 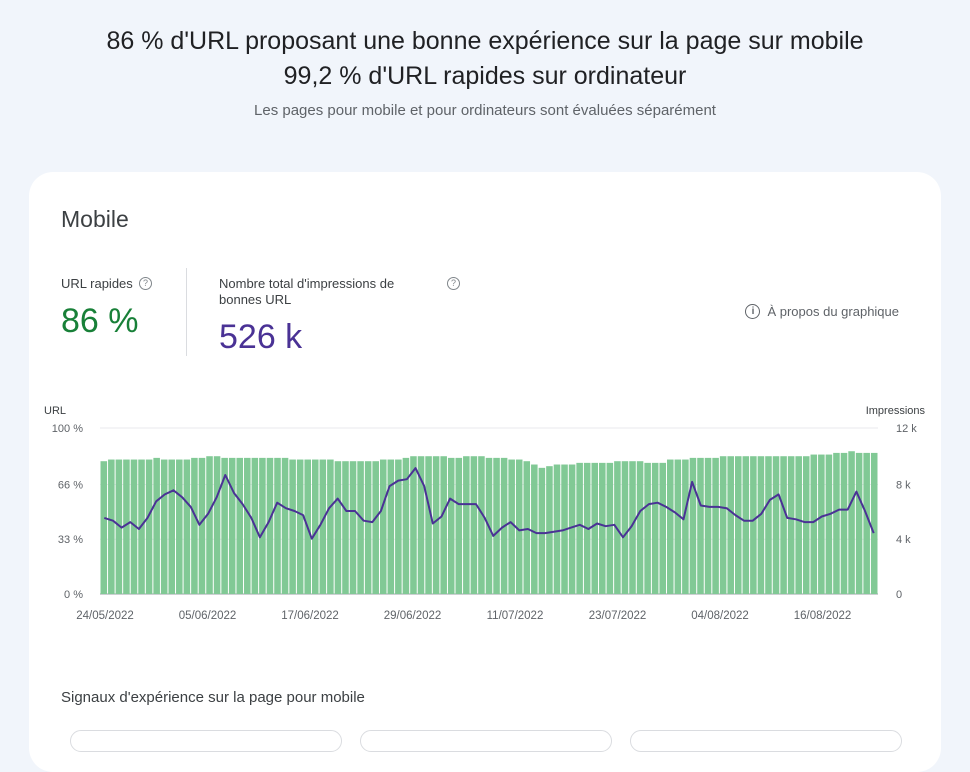 I want to click on x-tick-label: 11/07/2022, so click(x=515, y=616).